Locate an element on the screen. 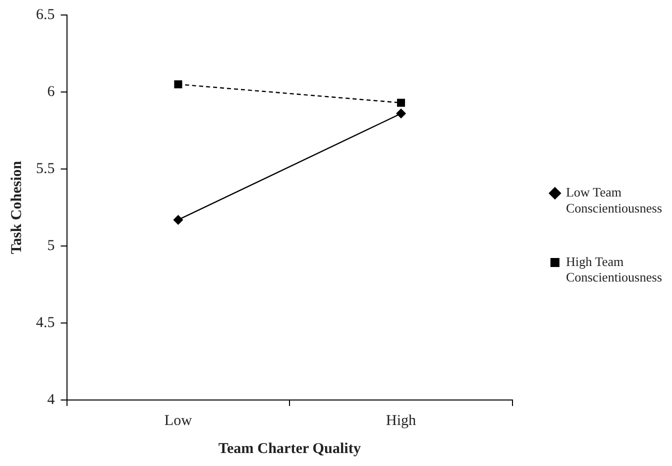  x-axis-title: Team Charter Quality is located at coordinates (290, 448).